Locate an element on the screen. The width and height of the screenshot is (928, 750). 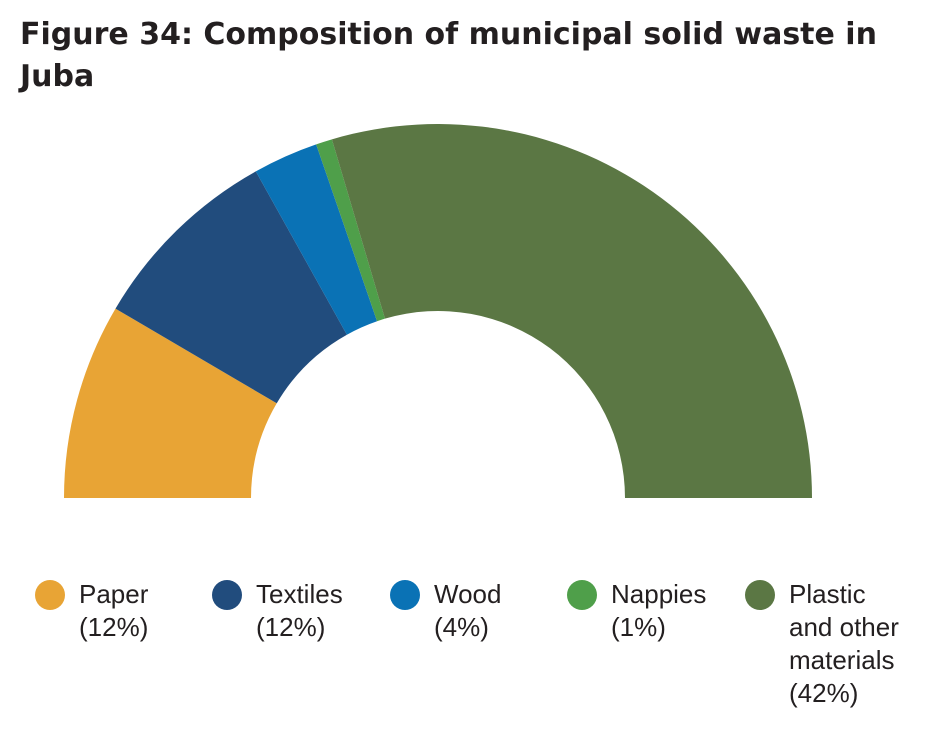
legend-value-plastic: (42%) is located at coordinates (824, 693).